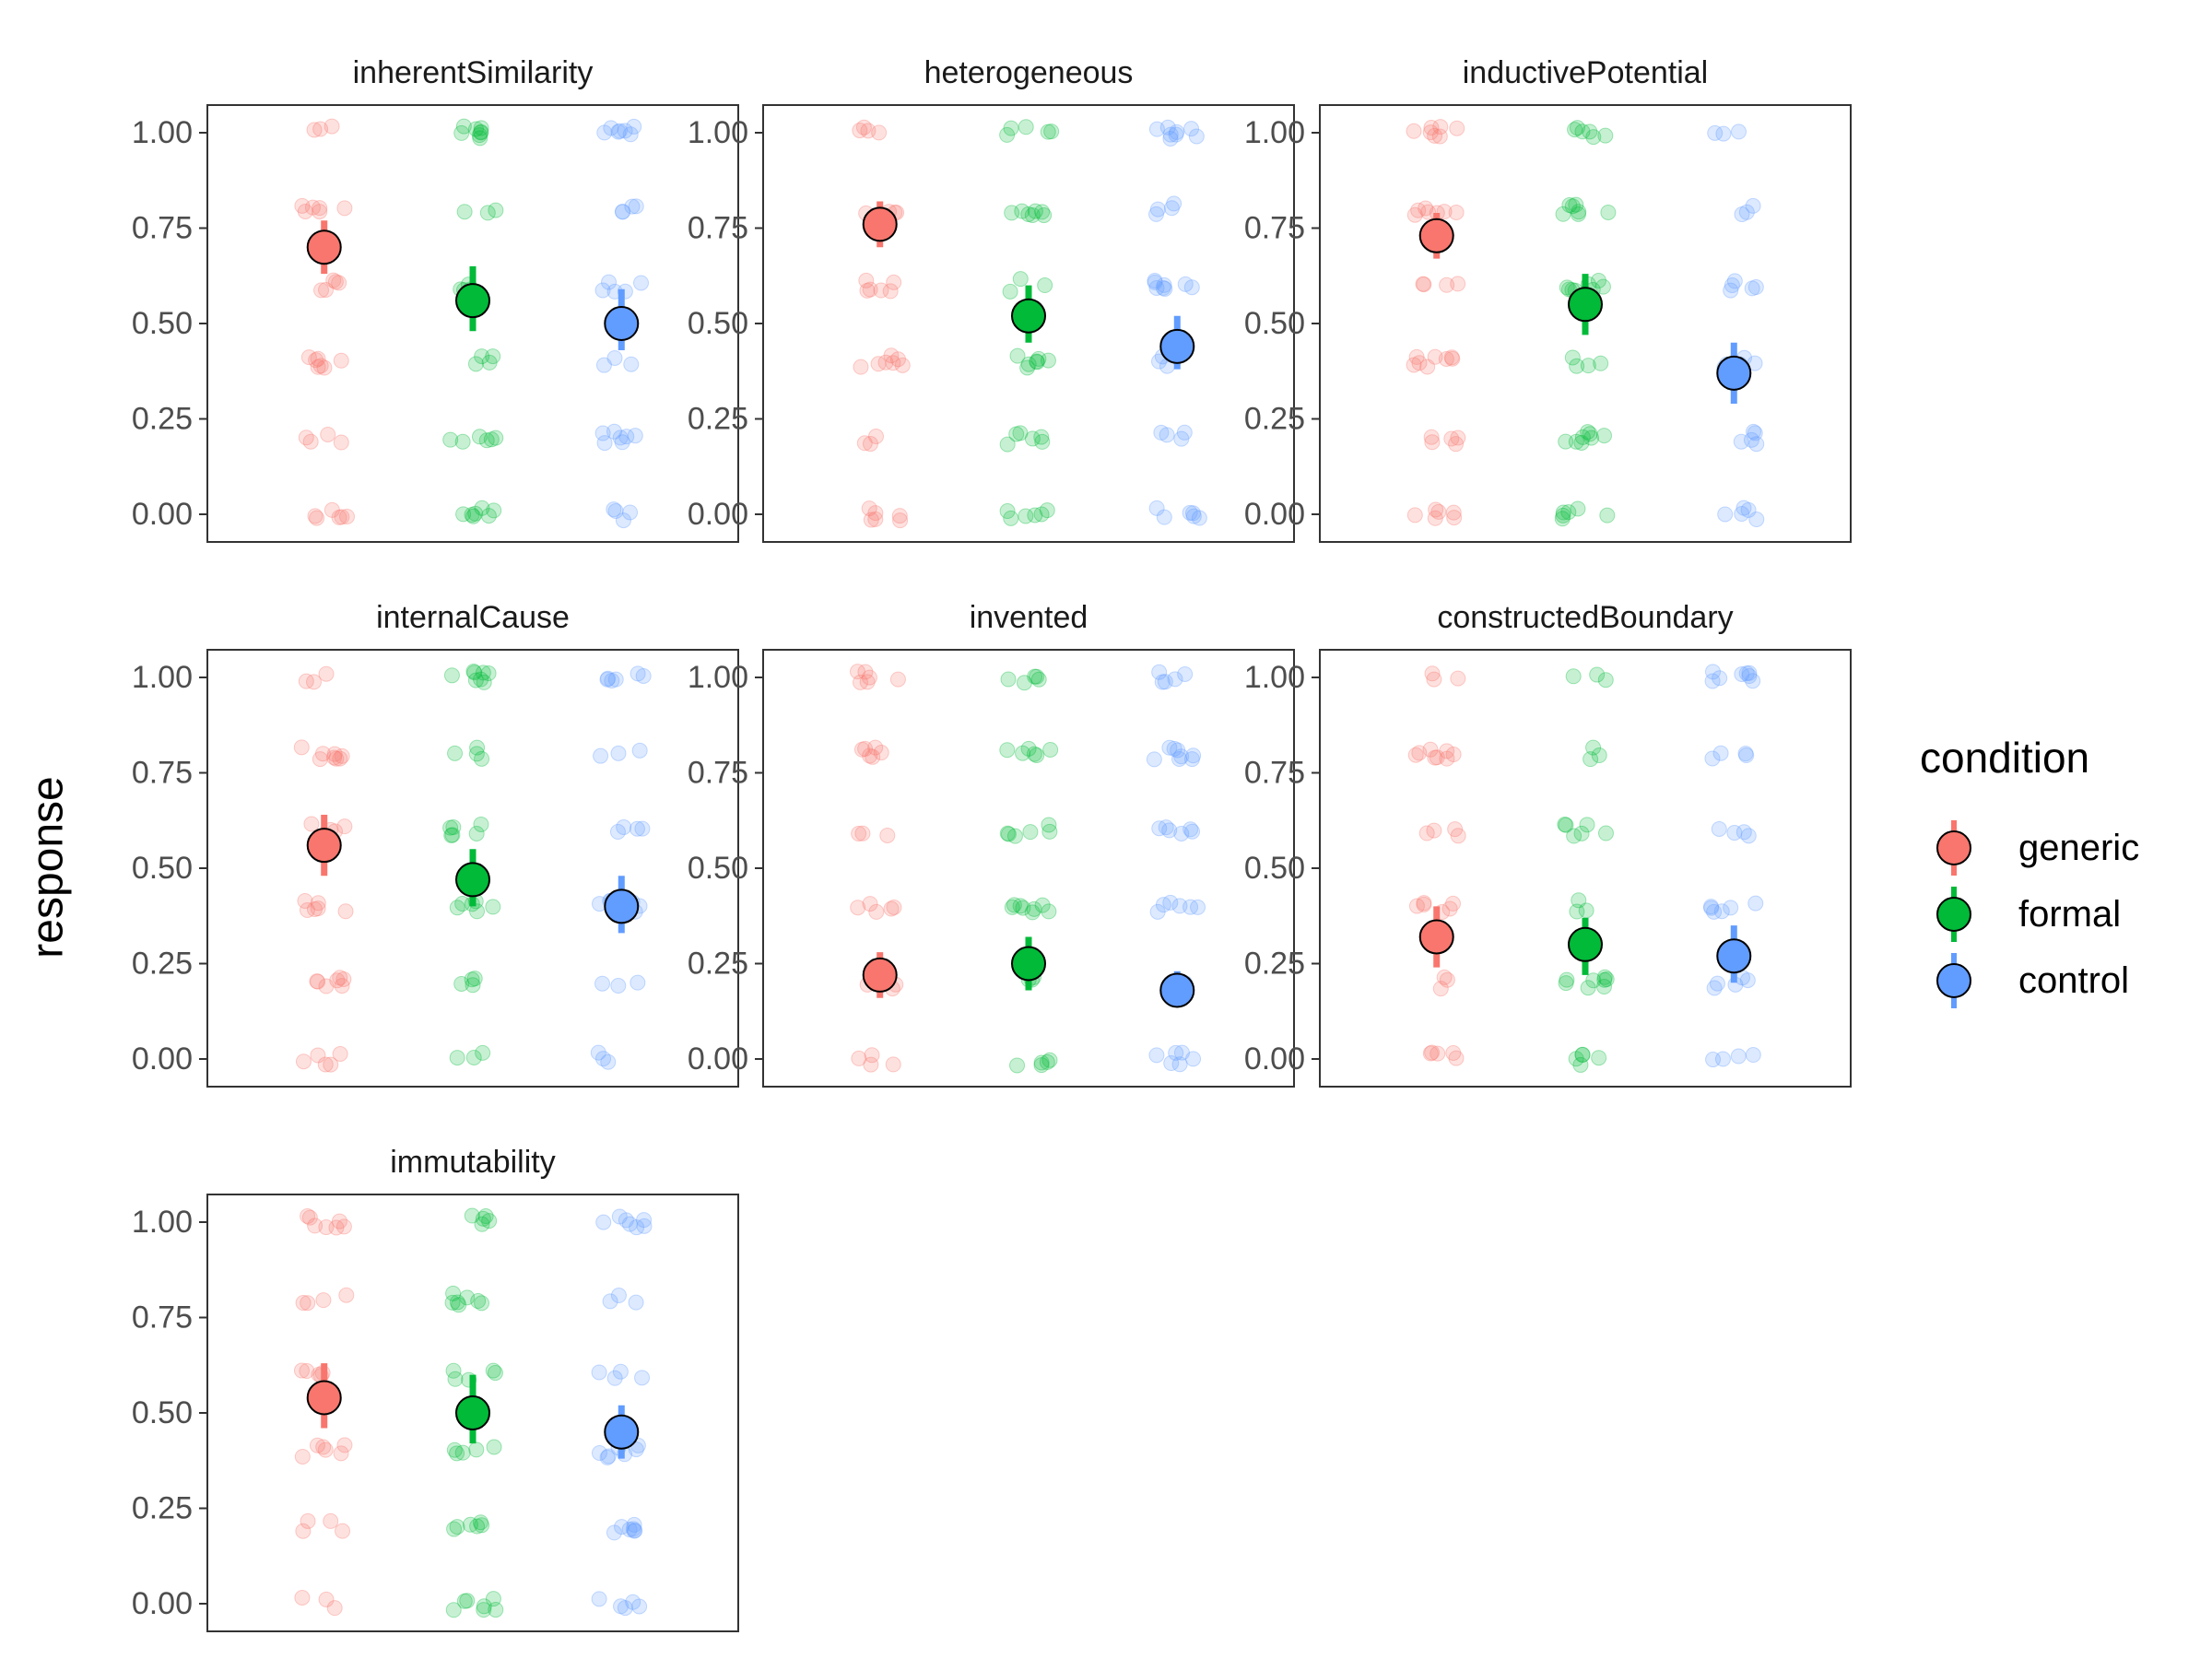  I want to click on panel-inherentSimilarity: inherentSimilarity 0.00 0.25 0.50 0.75 1.00, so click(435, 299).